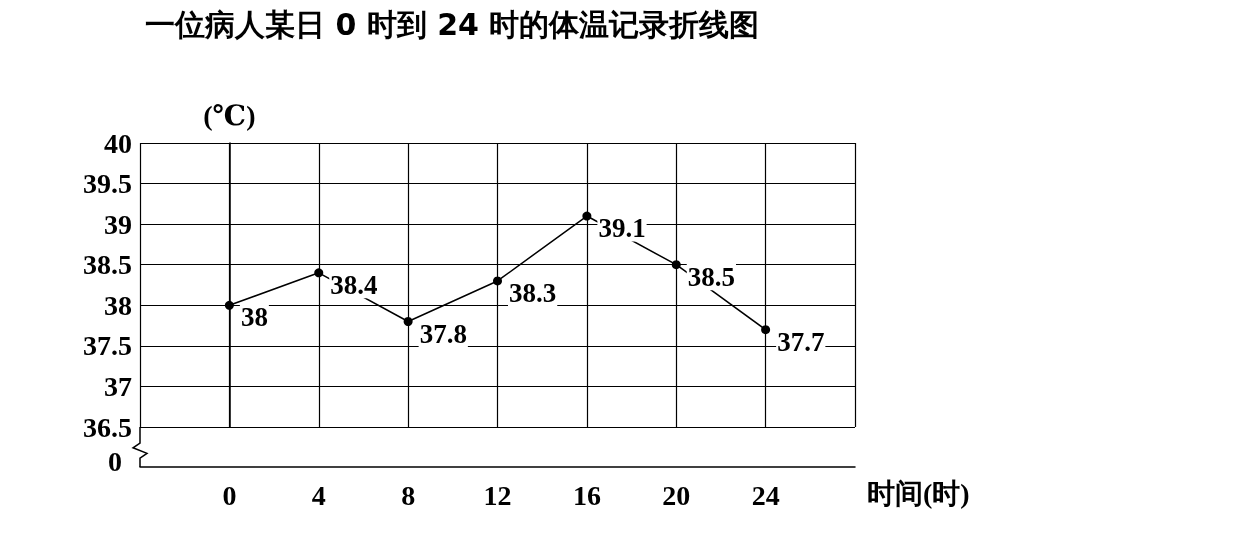 This screenshot has width=1240, height=547. I want to click on x-axis-title: 时间(时), so click(918, 493).